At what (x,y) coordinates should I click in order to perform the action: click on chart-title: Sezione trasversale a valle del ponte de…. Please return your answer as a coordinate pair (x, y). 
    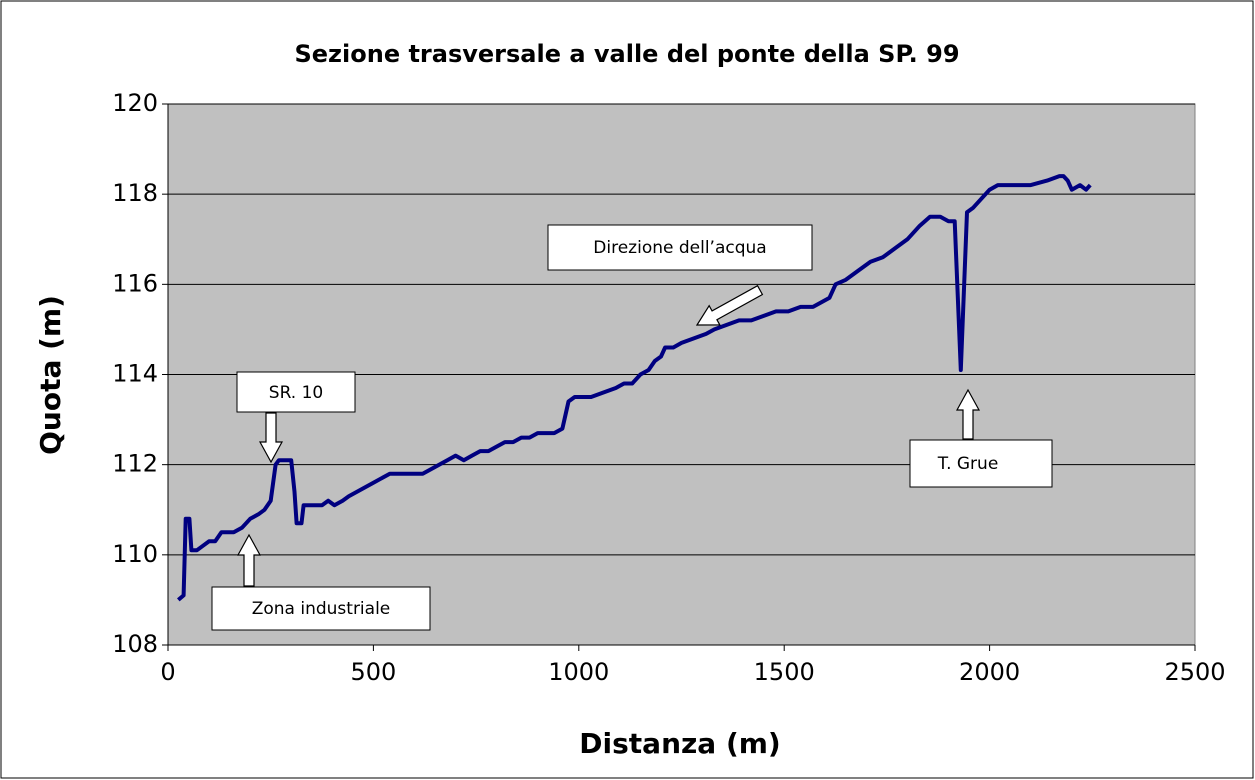
    Looking at the image, I should click on (626, 54).